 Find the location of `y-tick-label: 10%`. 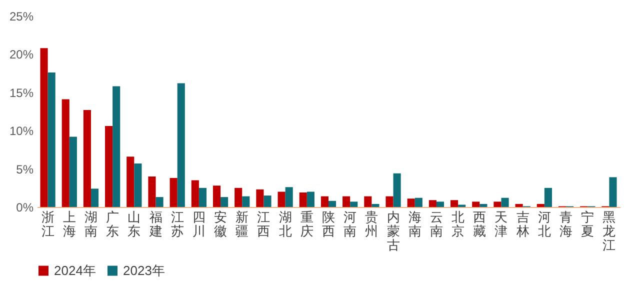

y-tick-label: 10% is located at coordinates (21, 131).